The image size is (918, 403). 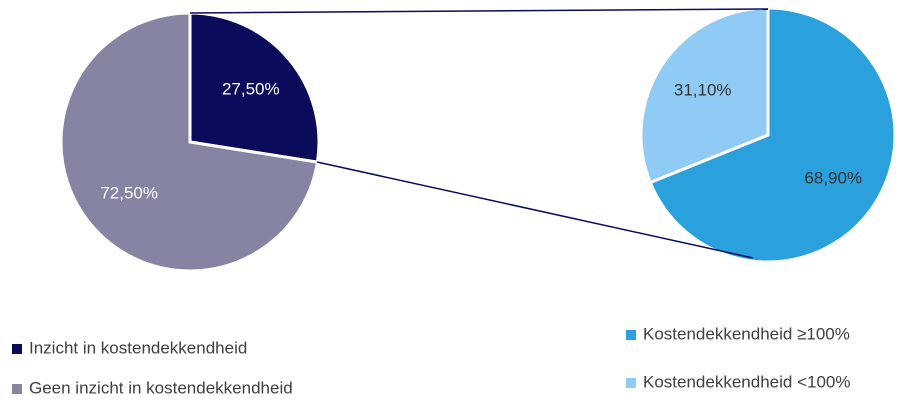 I want to click on legend-label: Kostendekkendheid <100%, so click(x=746, y=381).